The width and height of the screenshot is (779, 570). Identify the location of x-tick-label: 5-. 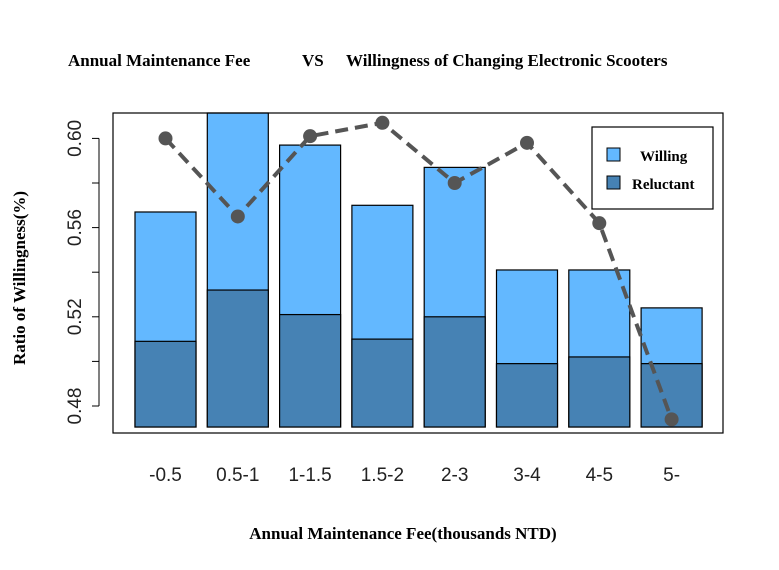
(671, 475).